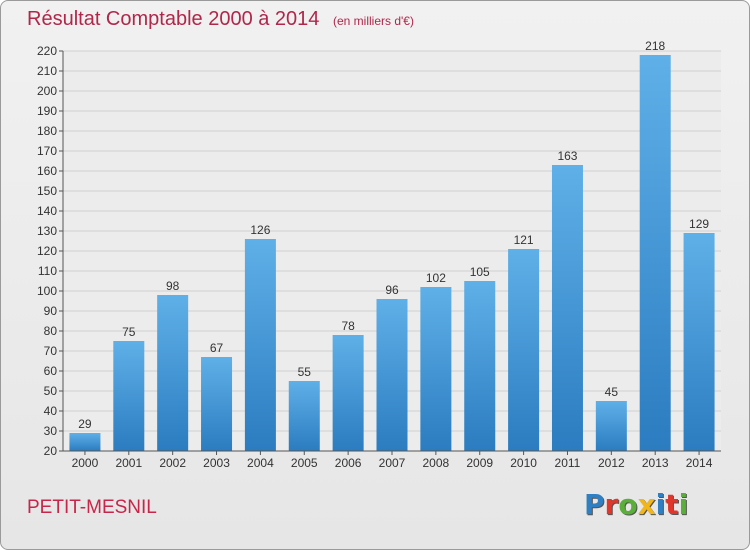  Describe the element at coordinates (128, 463) in the screenshot. I see `x-tick-label: 2001` at that location.